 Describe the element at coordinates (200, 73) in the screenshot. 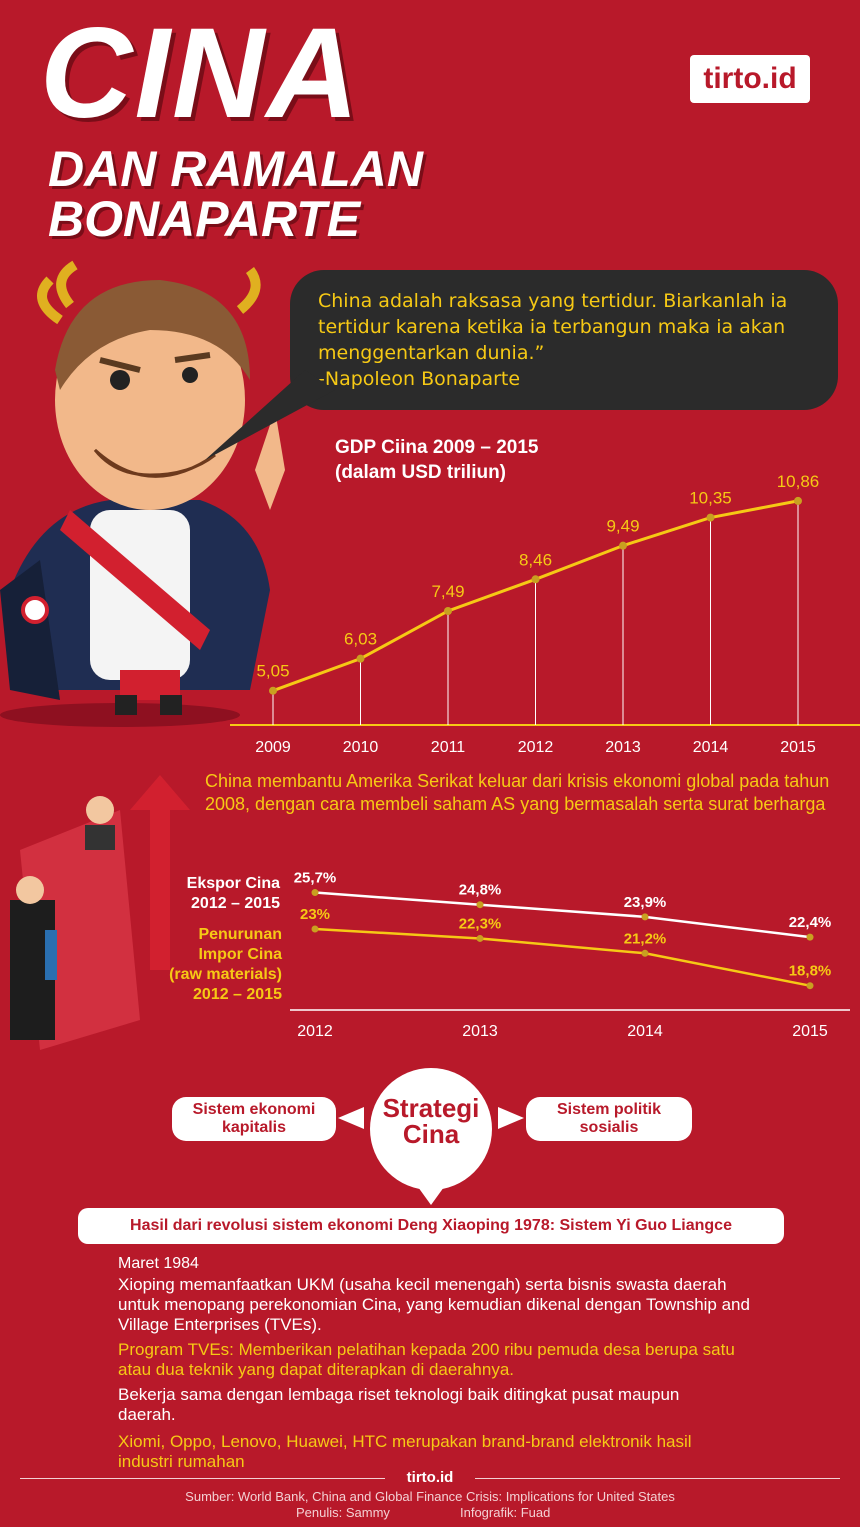

I see `title-main: CINA` at that location.